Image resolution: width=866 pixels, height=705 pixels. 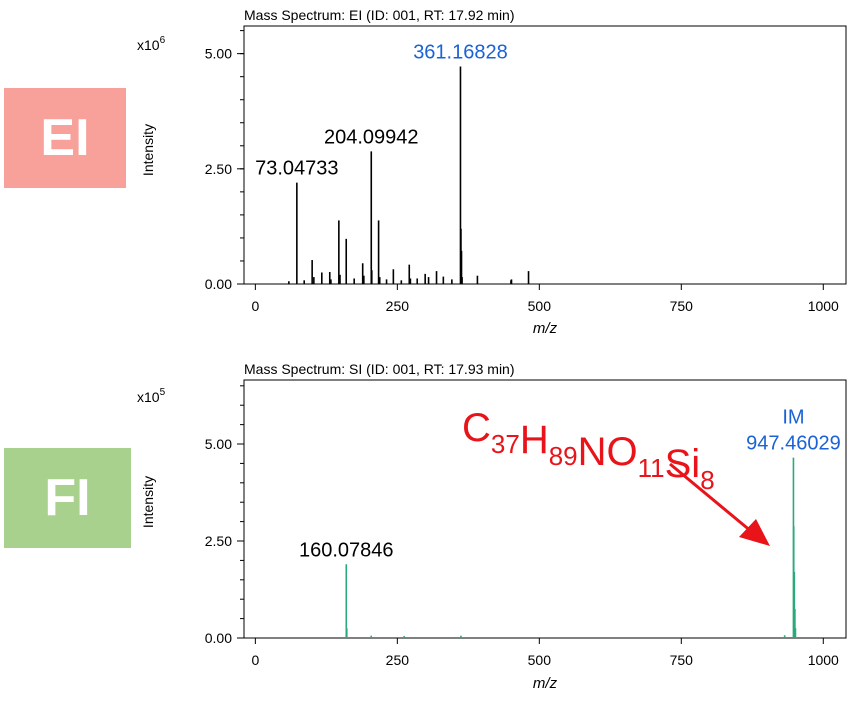 I want to click on fi-y-axis: 0.00 2.50 5.00, so click(x=225, y=513).